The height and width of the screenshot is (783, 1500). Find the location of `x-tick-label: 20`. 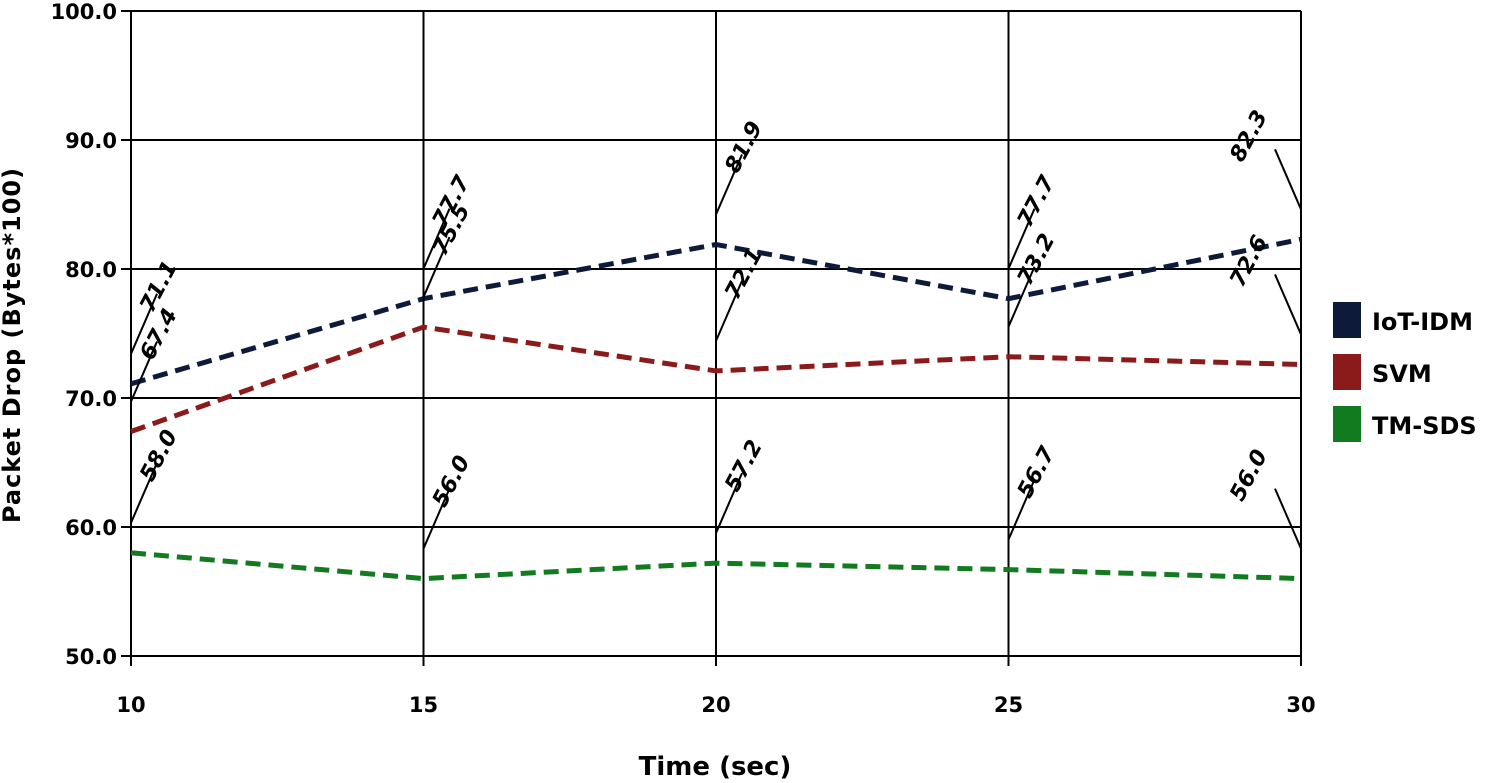

x-tick-label: 20 is located at coordinates (715, 705).